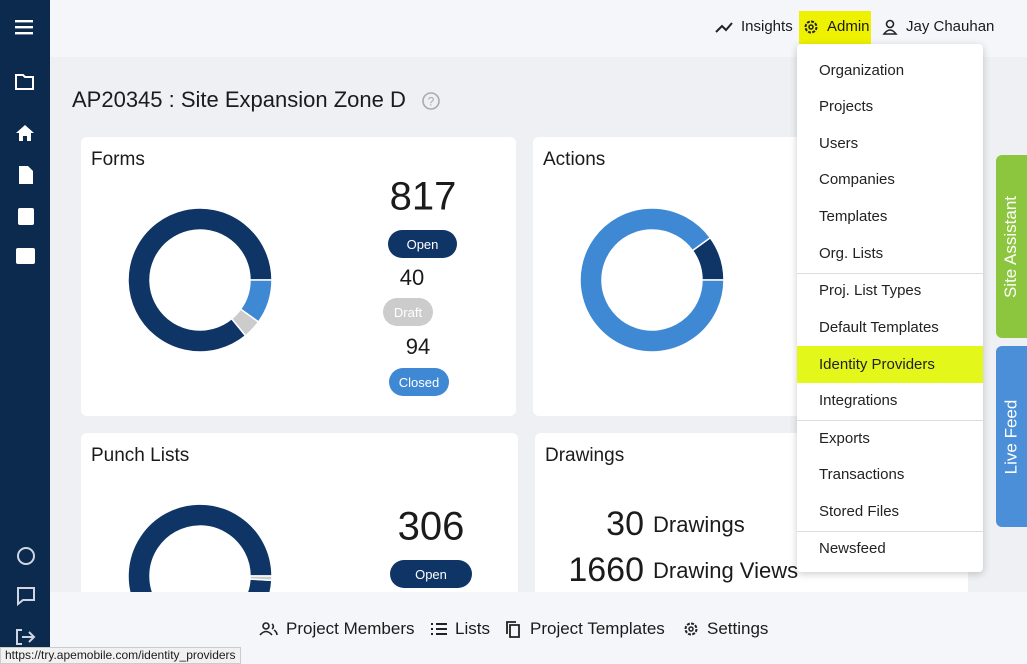 This screenshot has width=1027, height=664. Describe the element at coordinates (574, 159) in the screenshot. I see `card-title: Actions` at that location.